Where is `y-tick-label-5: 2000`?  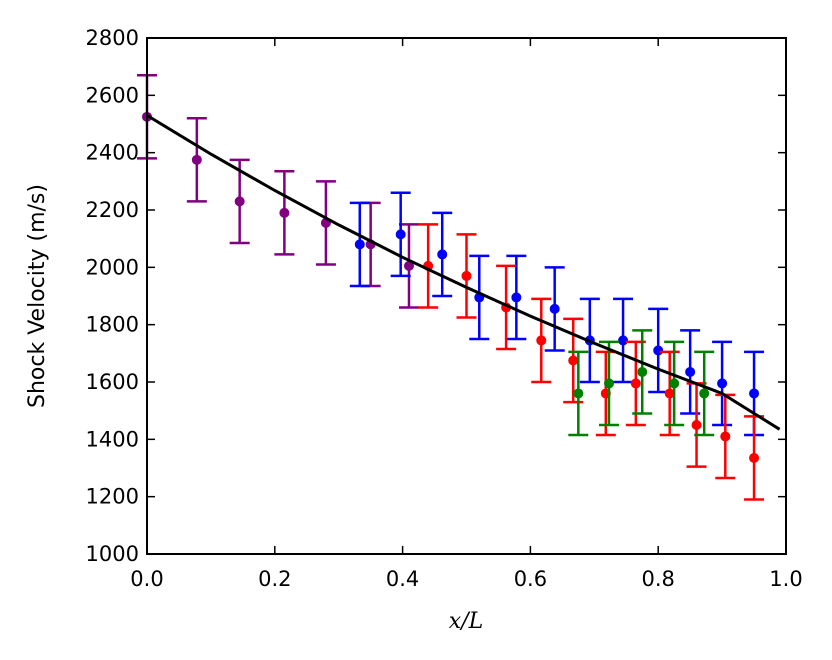 y-tick-label-5: 2000 is located at coordinates (112, 267).